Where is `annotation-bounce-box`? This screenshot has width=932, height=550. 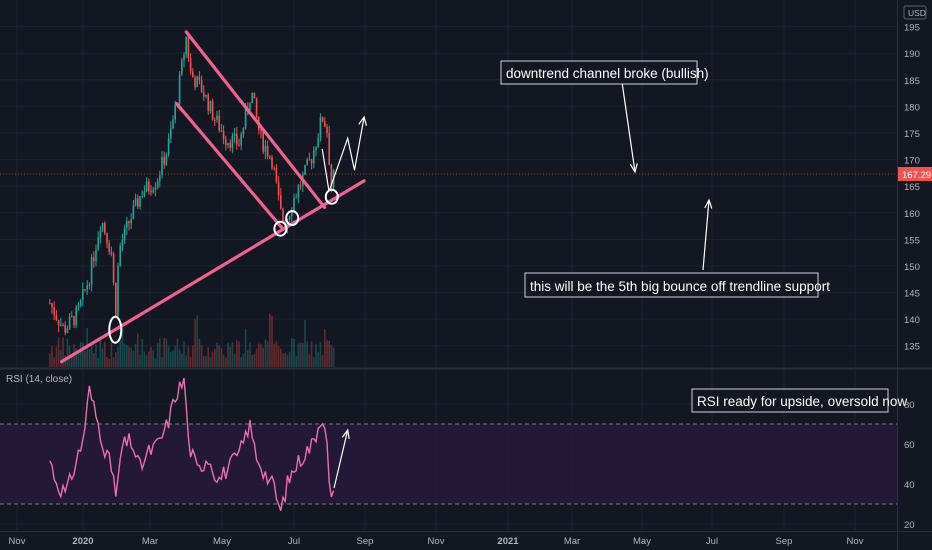 annotation-bounce-box is located at coordinates (671, 285).